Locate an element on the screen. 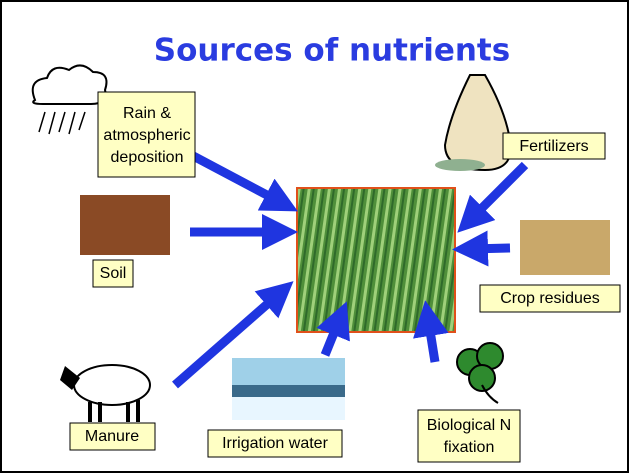 This screenshot has height=473, width=629. label-text: Fertilizers is located at coordinates (553, 146).